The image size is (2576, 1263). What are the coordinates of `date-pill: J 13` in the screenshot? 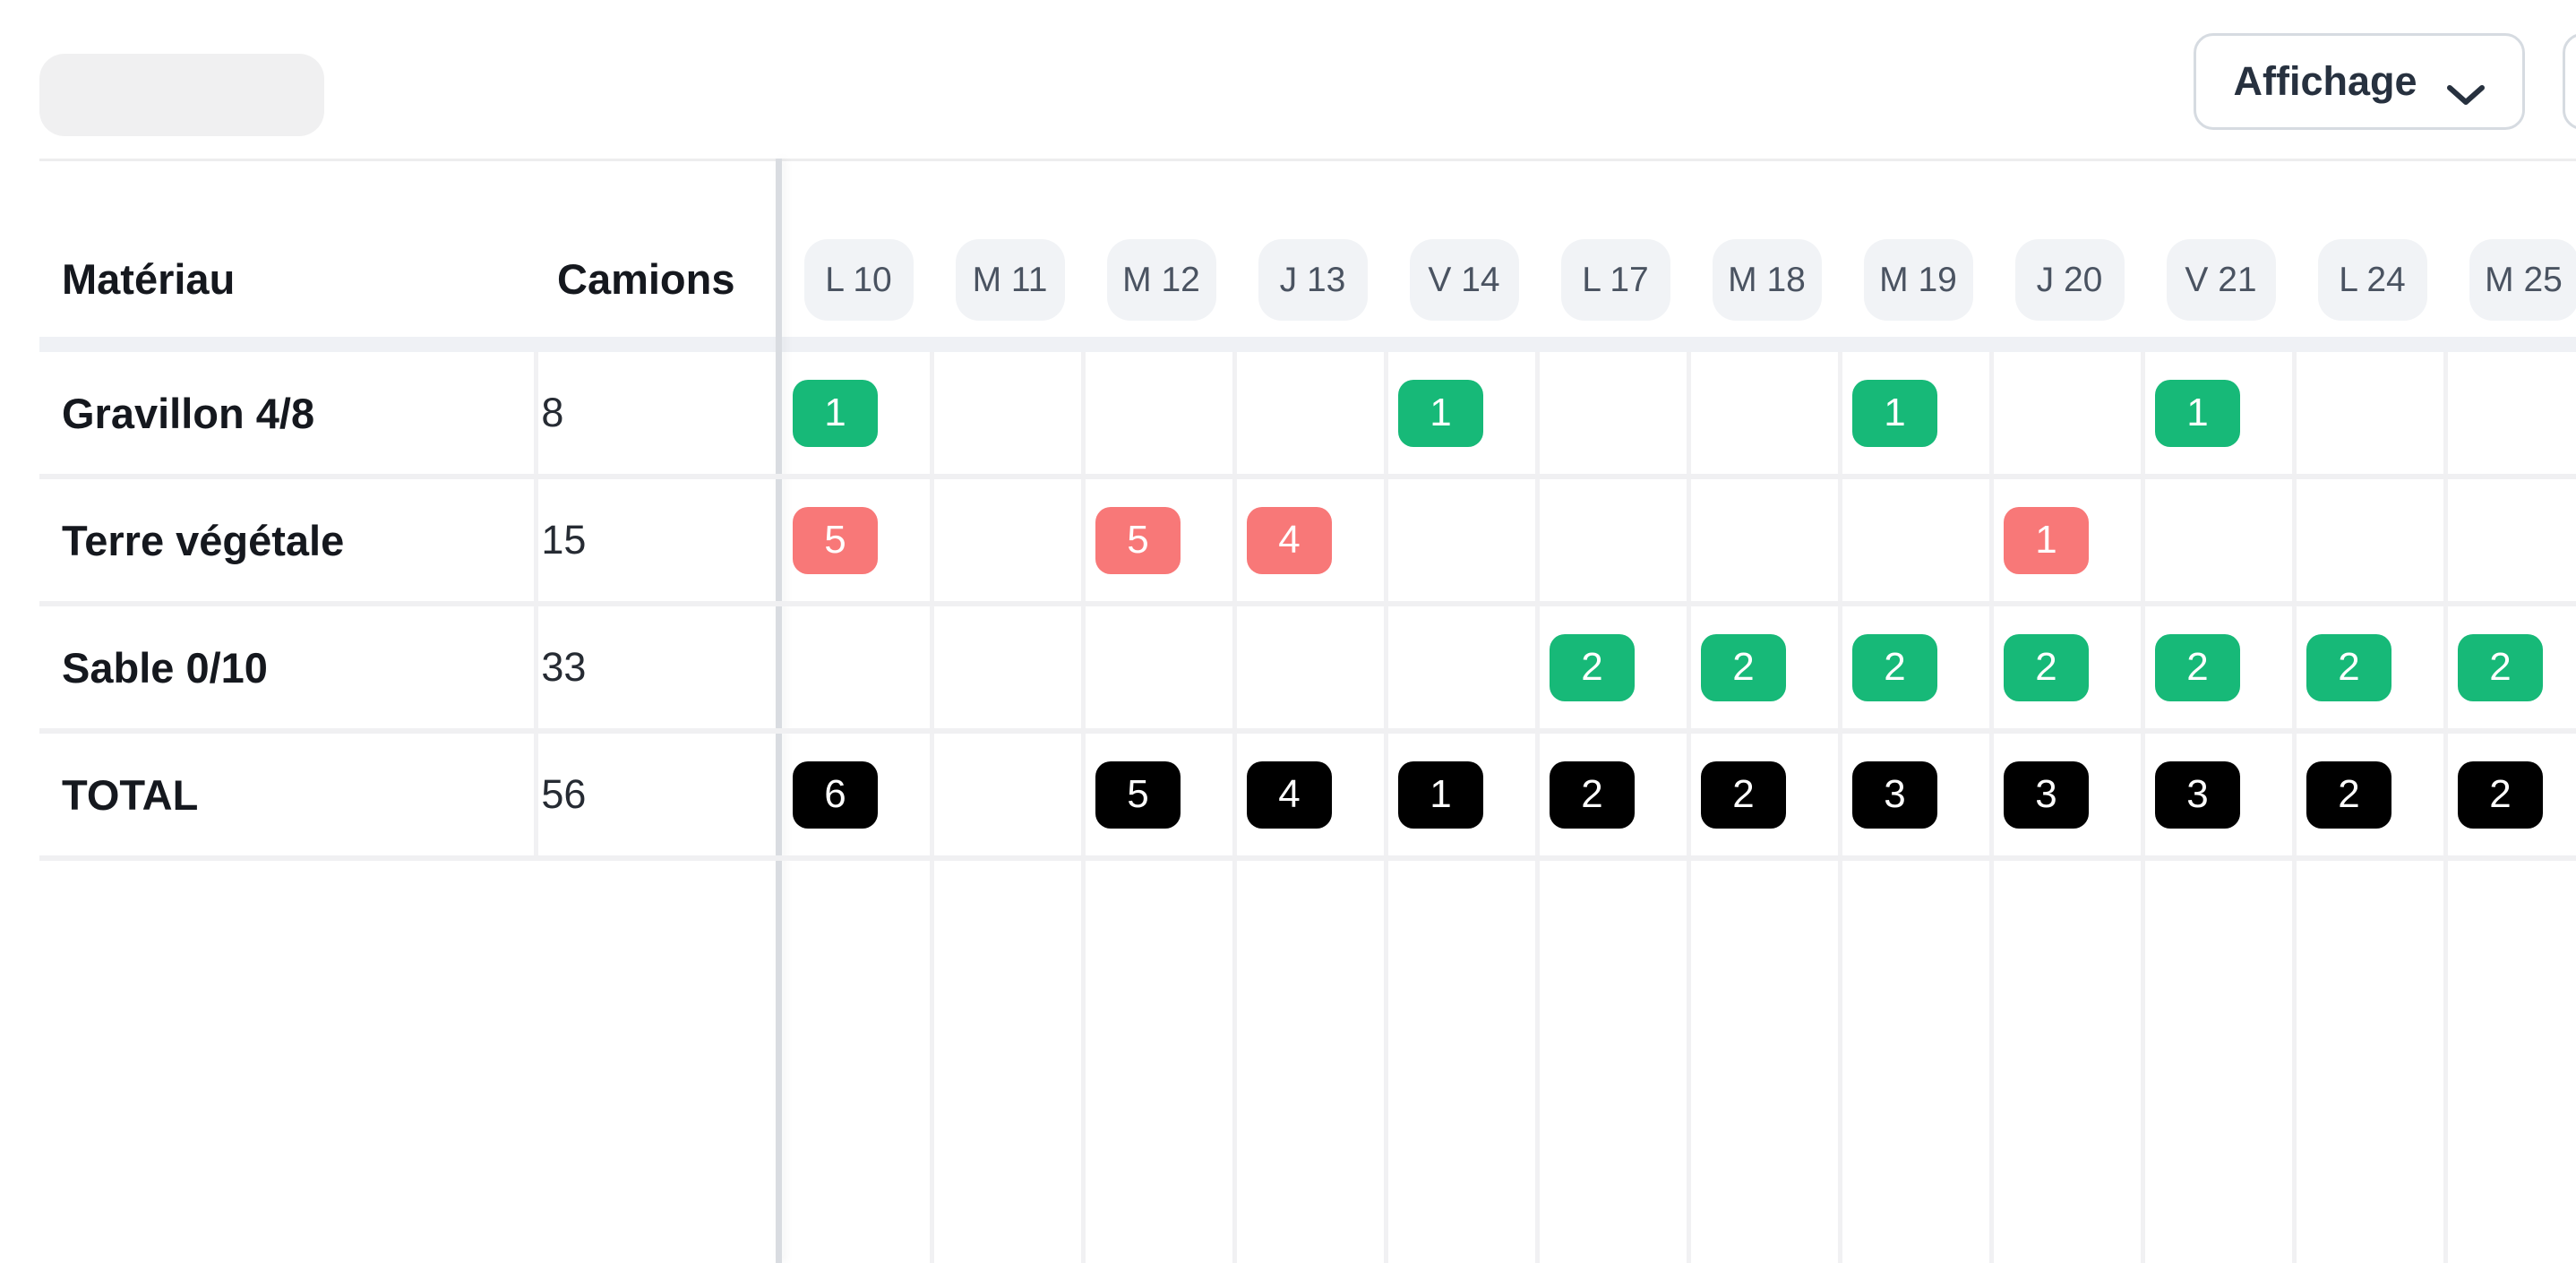 It's located at (1313, 280).